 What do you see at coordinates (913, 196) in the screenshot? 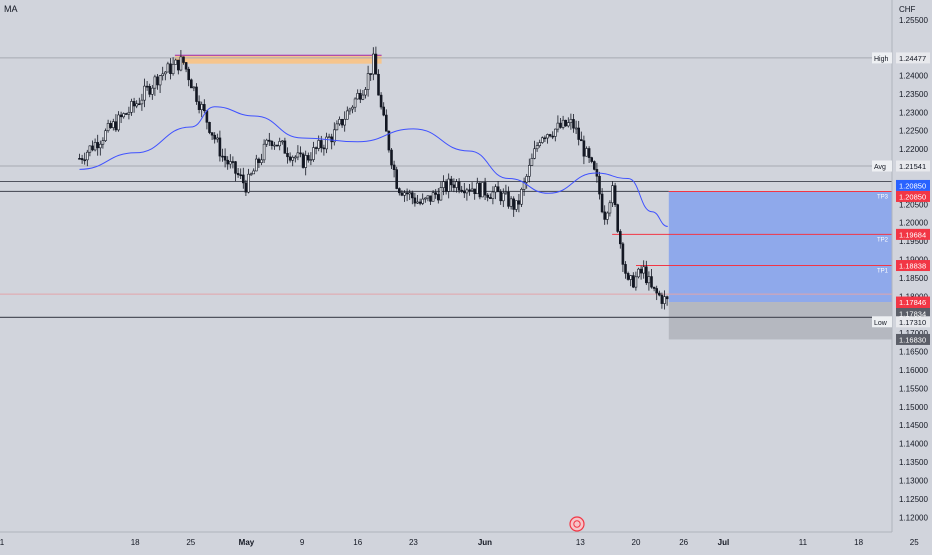
I see `price-tag-tp3b: 1.20850` at bounding box center [913, 196].